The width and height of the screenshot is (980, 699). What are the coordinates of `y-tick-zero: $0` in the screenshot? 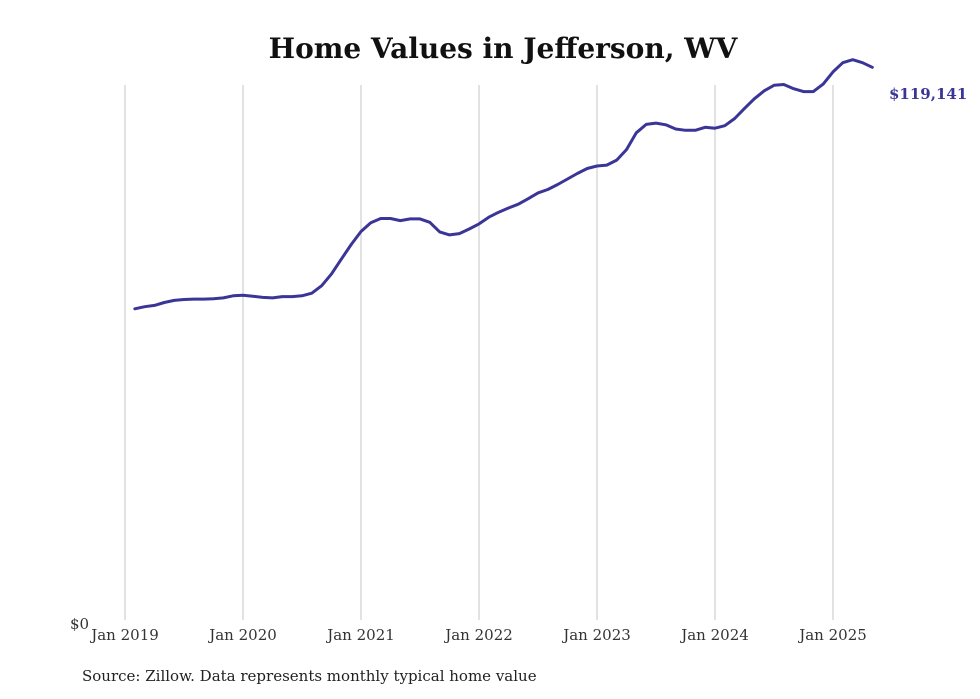 It's located at (79, 624).